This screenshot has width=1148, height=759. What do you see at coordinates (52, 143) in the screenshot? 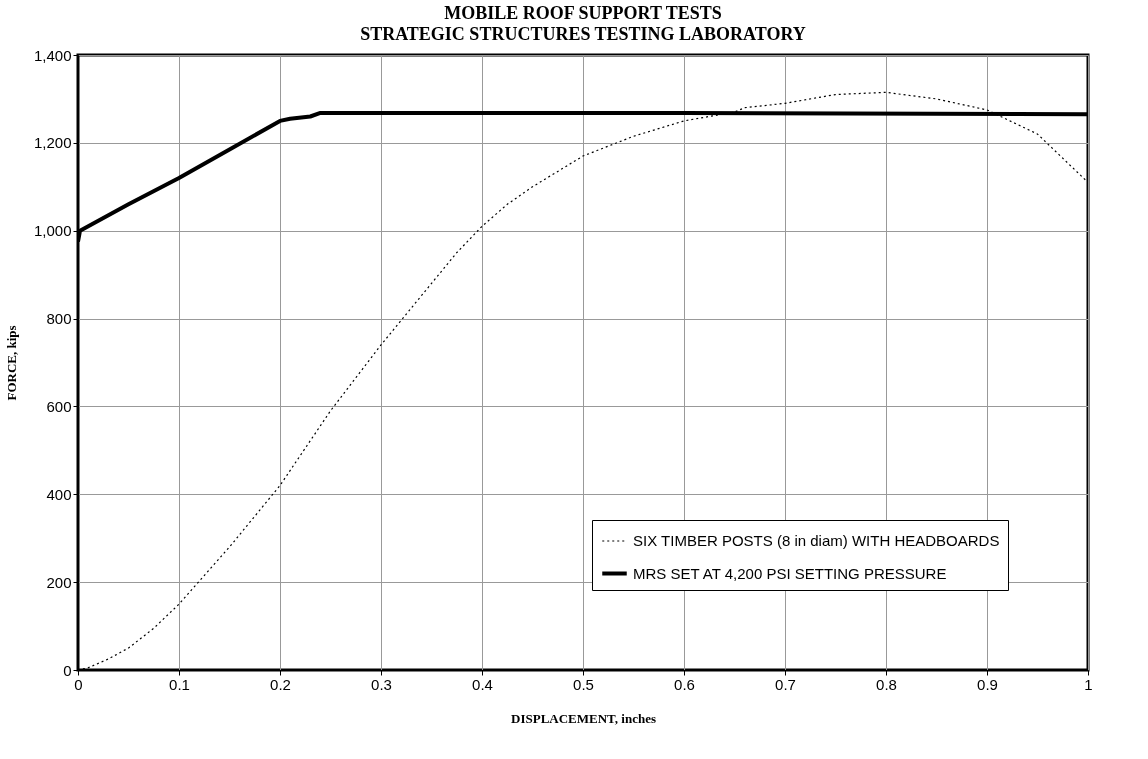
I see `y-tick-label: 1,200` at bounding box center [52, 143].